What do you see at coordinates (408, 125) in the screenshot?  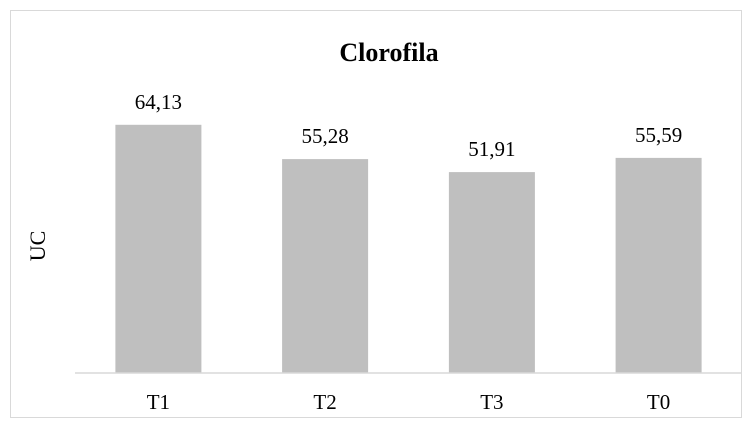 I see `data-labels: 64,13 55,28 51,91 55,59` at bounding box center [408, 125].